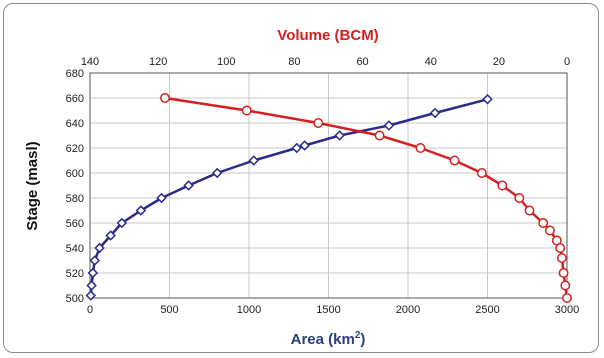 The height and width of the screenshot is (358, 604). I want to click on x-top-tick-label: 80, so click(294, 62).